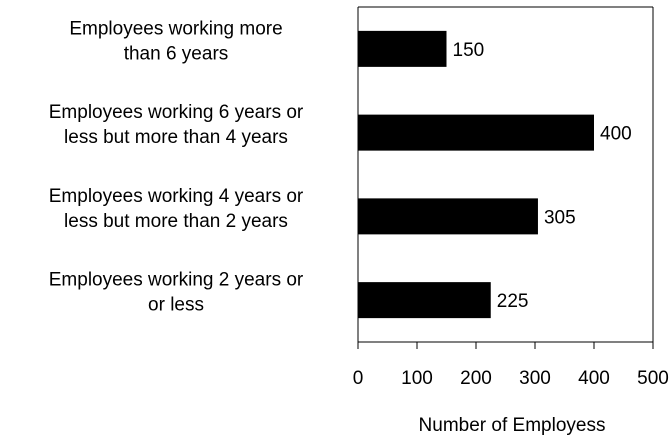  Describe the element at coordinates (594, 378) in the screenshot. I see `x-tick-label-400: 400` at that location.